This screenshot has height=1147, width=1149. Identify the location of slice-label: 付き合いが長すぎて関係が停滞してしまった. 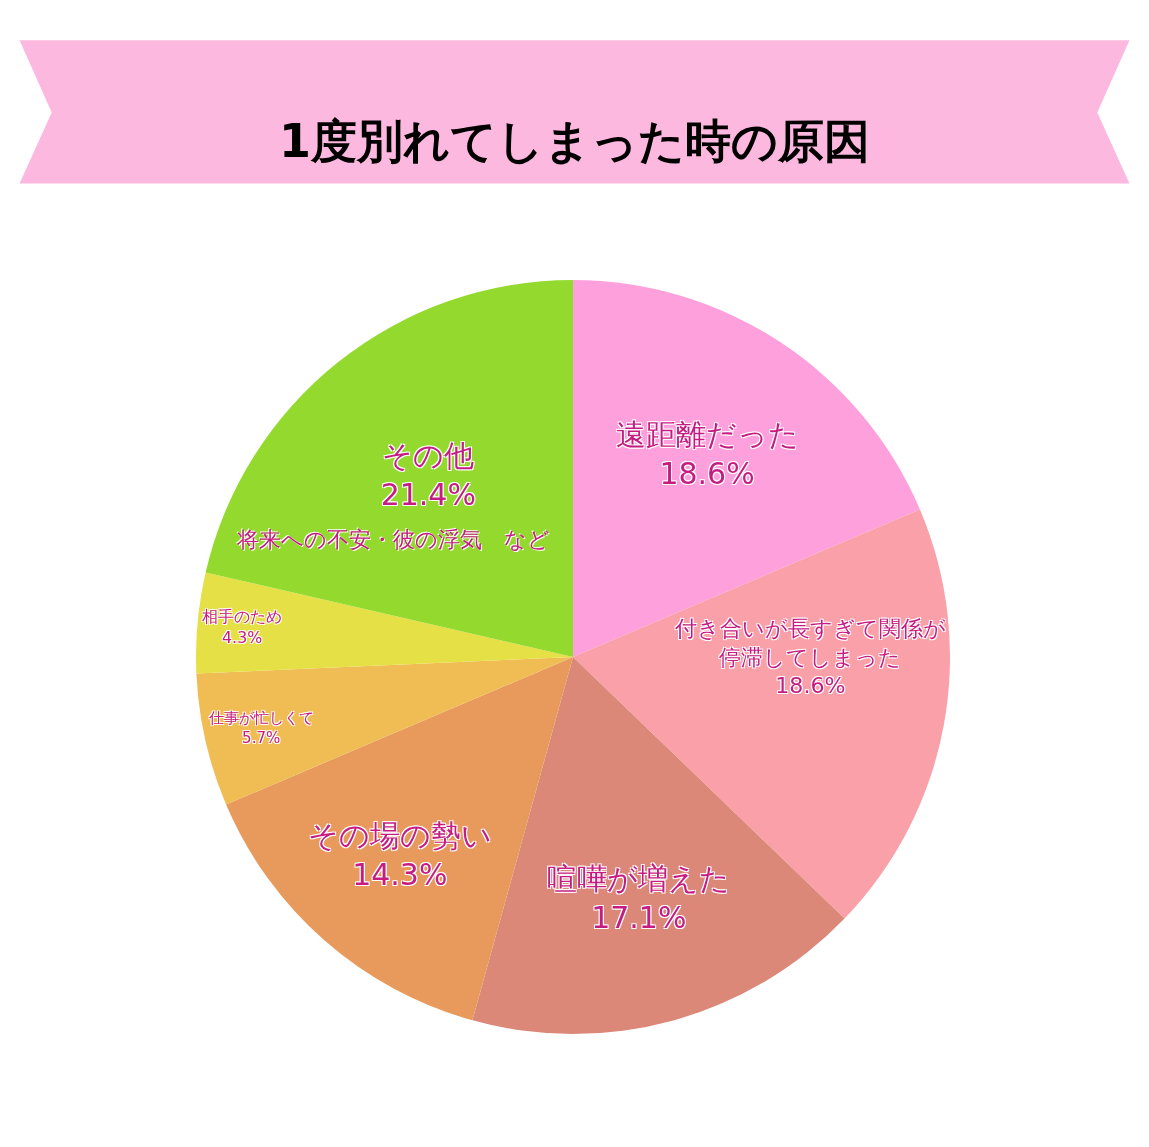
(809, 643).